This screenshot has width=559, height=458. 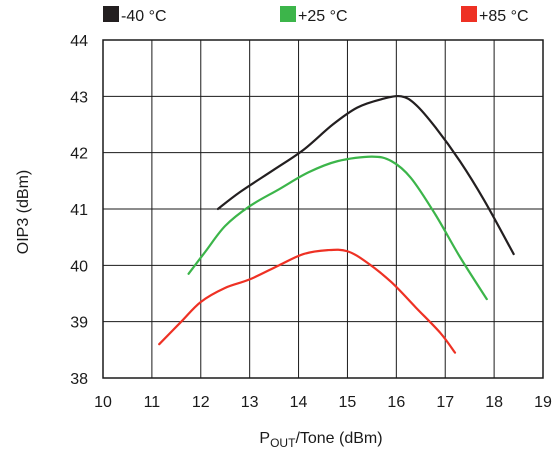 What do you see at coordinates (504, 16) in the screenshot?
I see `legend-label: +85 °C` at bounding box center [504, 16].